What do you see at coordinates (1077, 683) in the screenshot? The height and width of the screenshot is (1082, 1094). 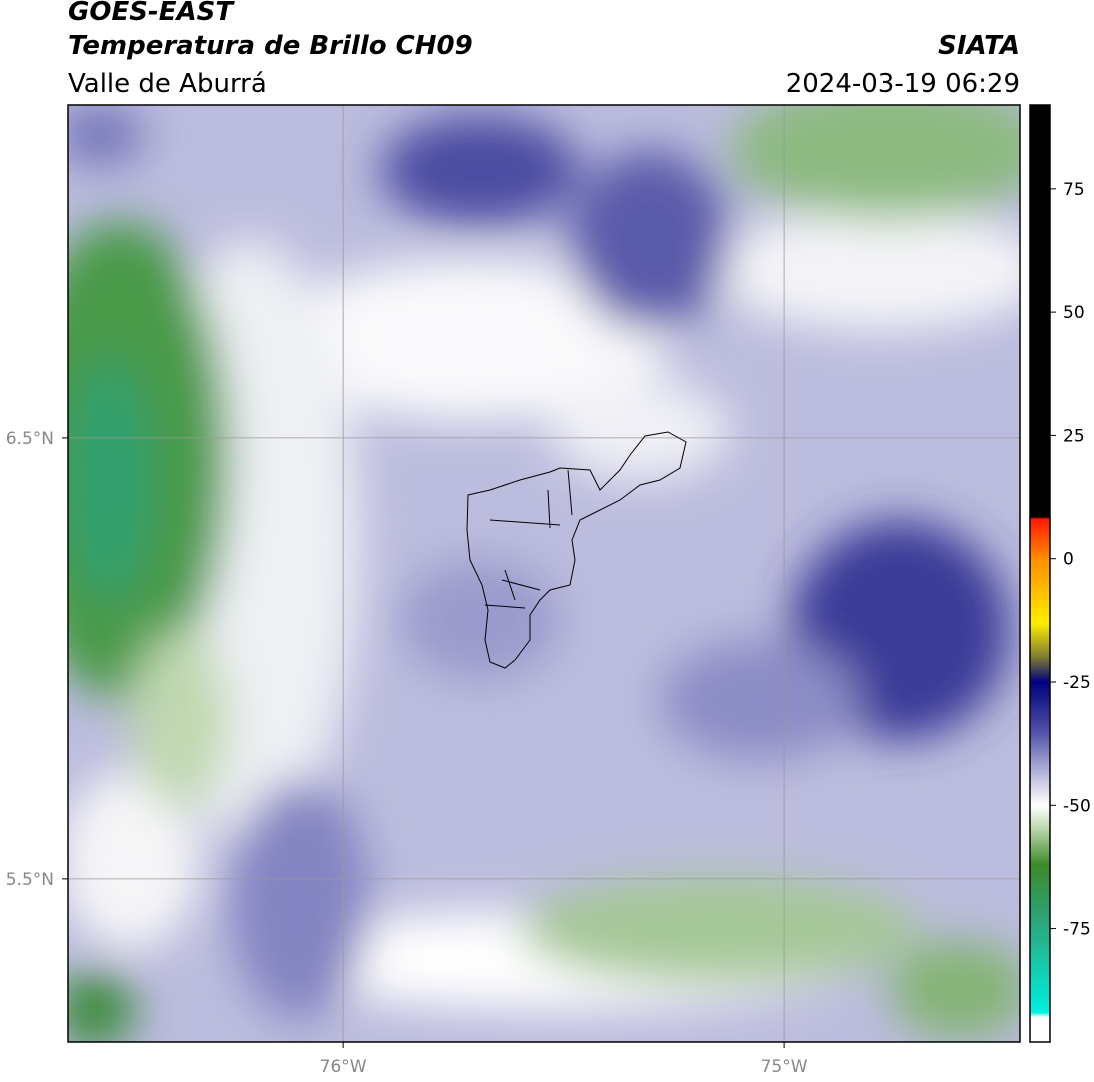 I see `colorbar-tick-label: -25` at bounding box center [1077, 683].